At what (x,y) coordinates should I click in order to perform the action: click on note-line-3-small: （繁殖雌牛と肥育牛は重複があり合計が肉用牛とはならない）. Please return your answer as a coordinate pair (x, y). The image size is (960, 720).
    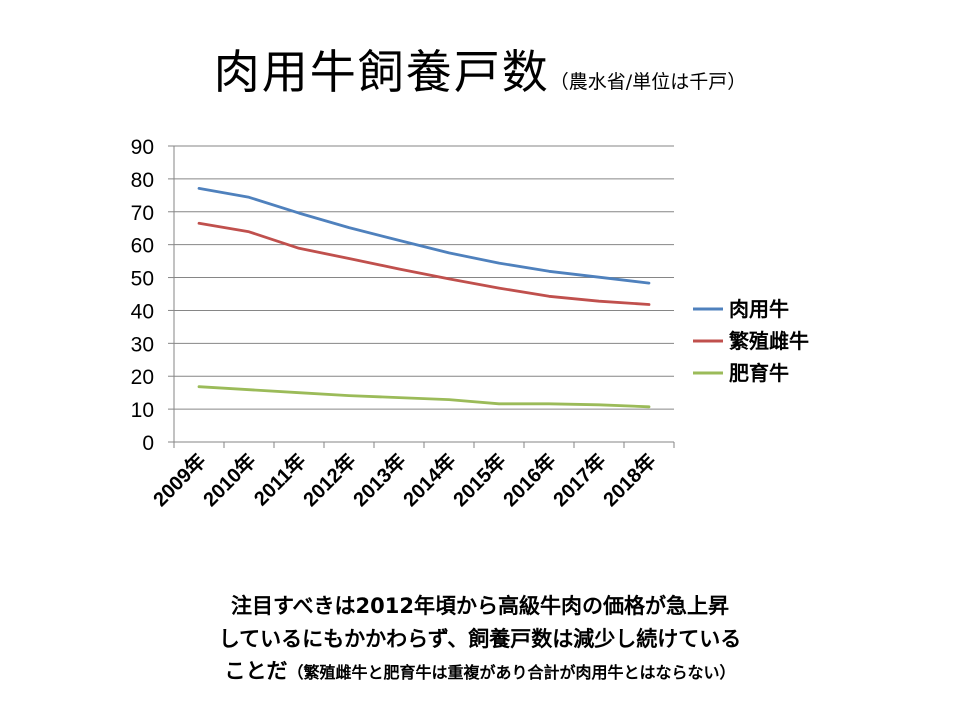
    Looking at the image, I should click on (511, 672).